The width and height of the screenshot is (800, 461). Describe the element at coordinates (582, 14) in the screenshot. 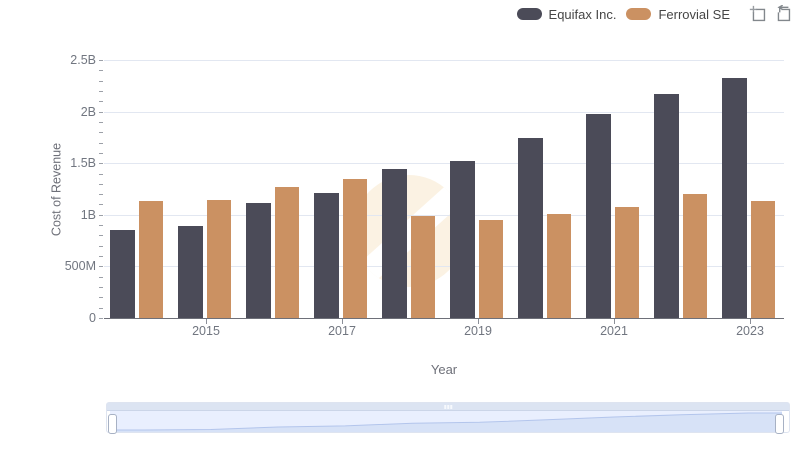

I see `legend-item-label: Equifax Inc.` at that location.